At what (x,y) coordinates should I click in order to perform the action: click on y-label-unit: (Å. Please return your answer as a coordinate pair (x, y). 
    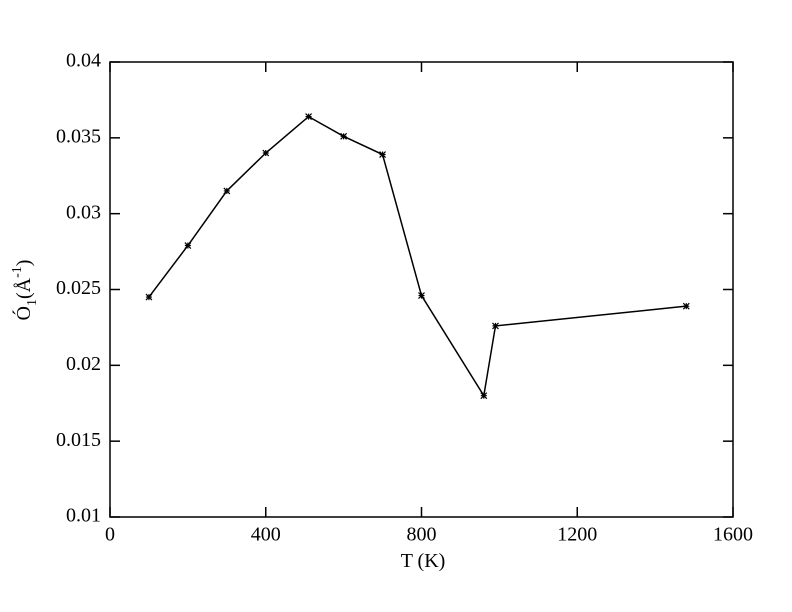
    Looking at the image, I should click on (24, 288).